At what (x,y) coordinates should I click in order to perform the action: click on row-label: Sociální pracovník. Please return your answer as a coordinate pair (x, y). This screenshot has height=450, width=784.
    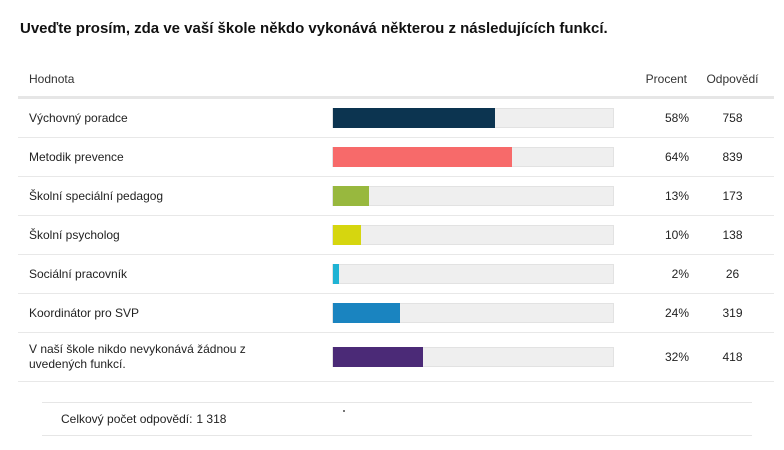
    Looking at the image, I should click on (78, 273).